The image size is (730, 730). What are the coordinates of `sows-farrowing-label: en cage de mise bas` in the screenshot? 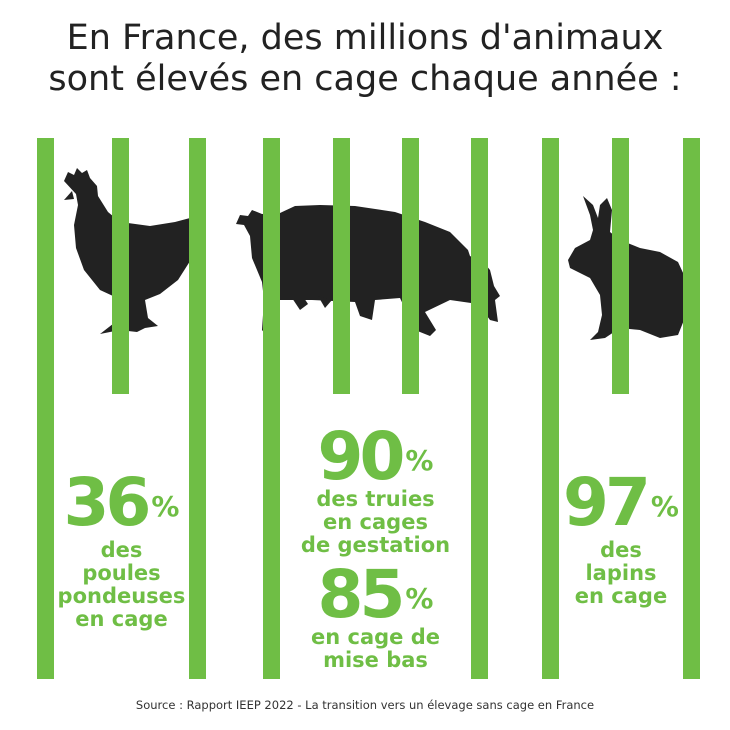 It's located at (375, 648).